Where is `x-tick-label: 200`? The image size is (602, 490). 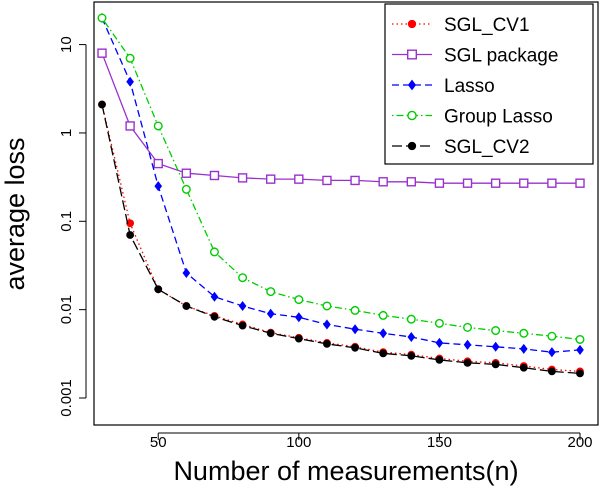 x-tick-label: 200 is located at coordinates (579, 442).